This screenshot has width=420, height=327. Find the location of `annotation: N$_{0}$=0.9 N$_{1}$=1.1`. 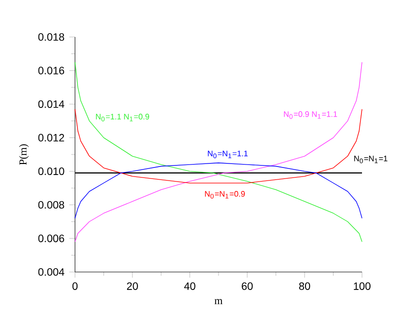

annotation: N$_{0}$=0.9 N$_{1}$=1.1 is located at coordinates (311, 115).